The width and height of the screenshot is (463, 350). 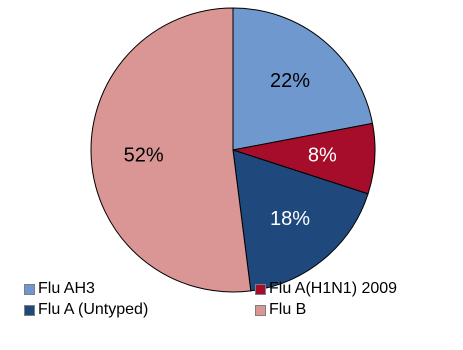 I want to click on data-label-flu-b: 52%, so click(x=144, y=156).